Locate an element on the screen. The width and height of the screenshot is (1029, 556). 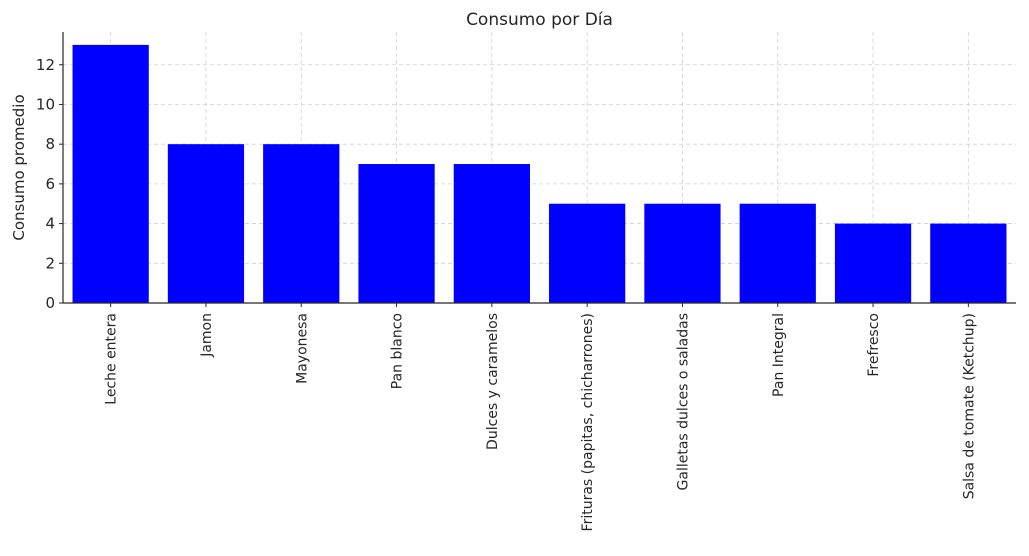
x-tick-label: Leche entera is located at coordinates (112, 359).